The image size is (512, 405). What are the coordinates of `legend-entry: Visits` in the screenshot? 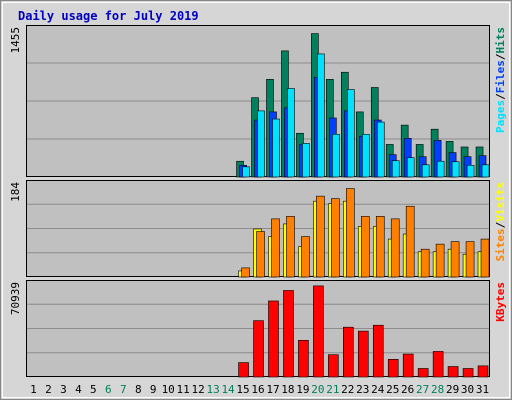 It's located at (500, 202).